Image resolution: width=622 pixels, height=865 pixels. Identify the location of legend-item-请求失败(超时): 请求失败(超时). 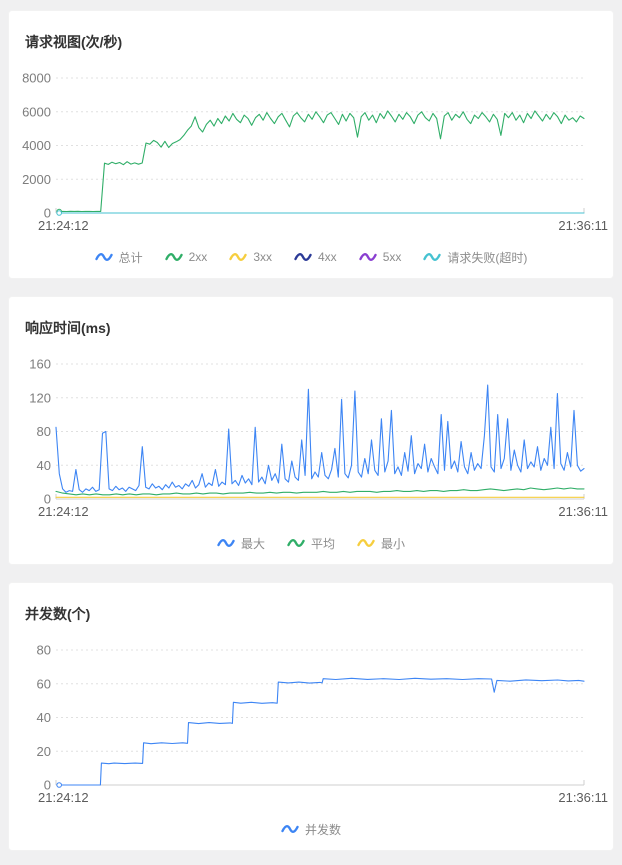
(475, 257).